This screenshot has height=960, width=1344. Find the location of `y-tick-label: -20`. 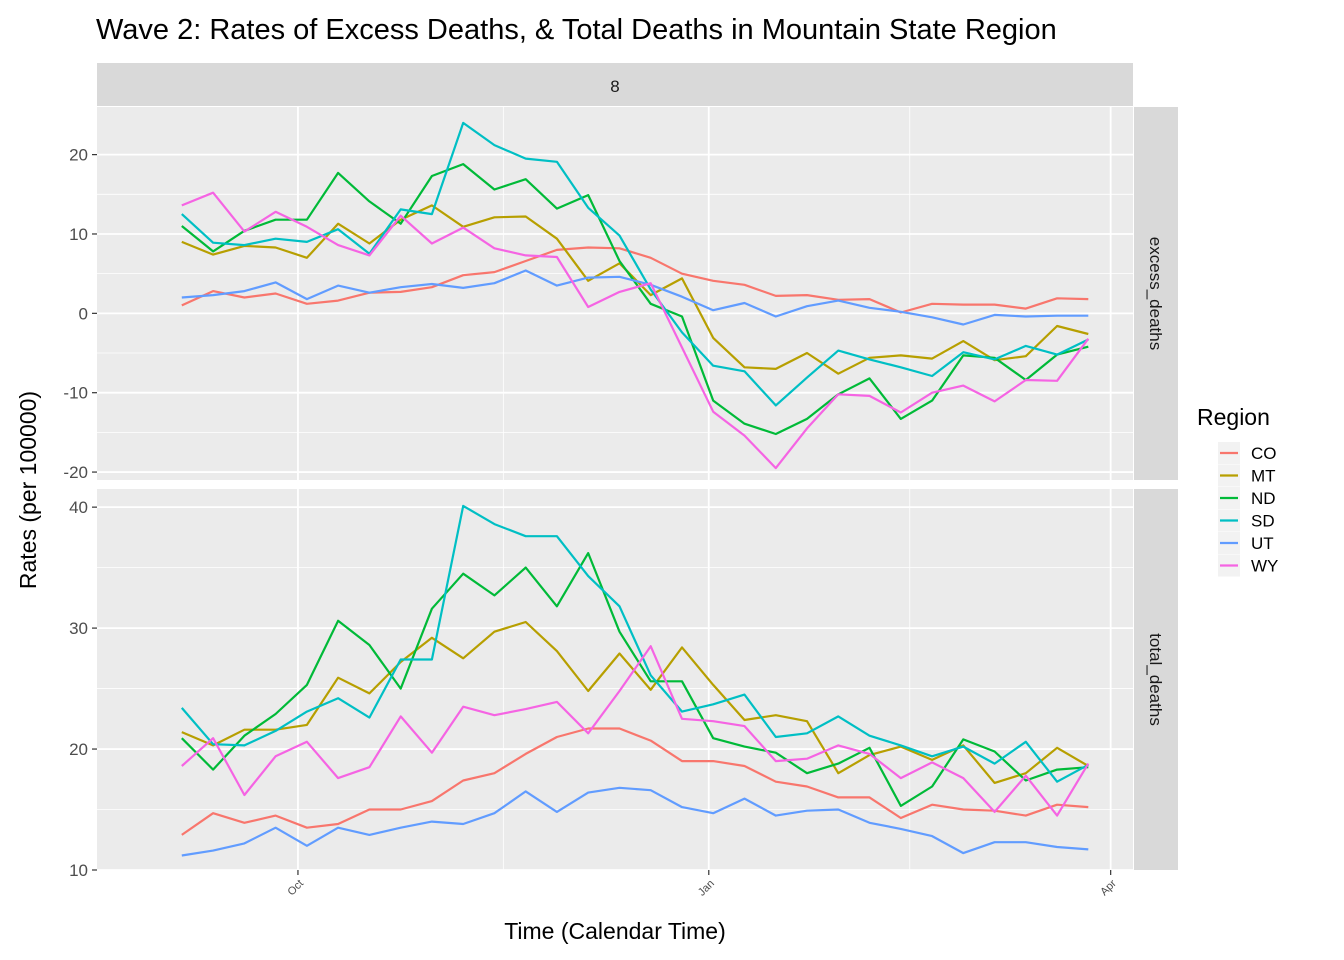

y-tick-label: -20 is located at coordinates (75, 472).